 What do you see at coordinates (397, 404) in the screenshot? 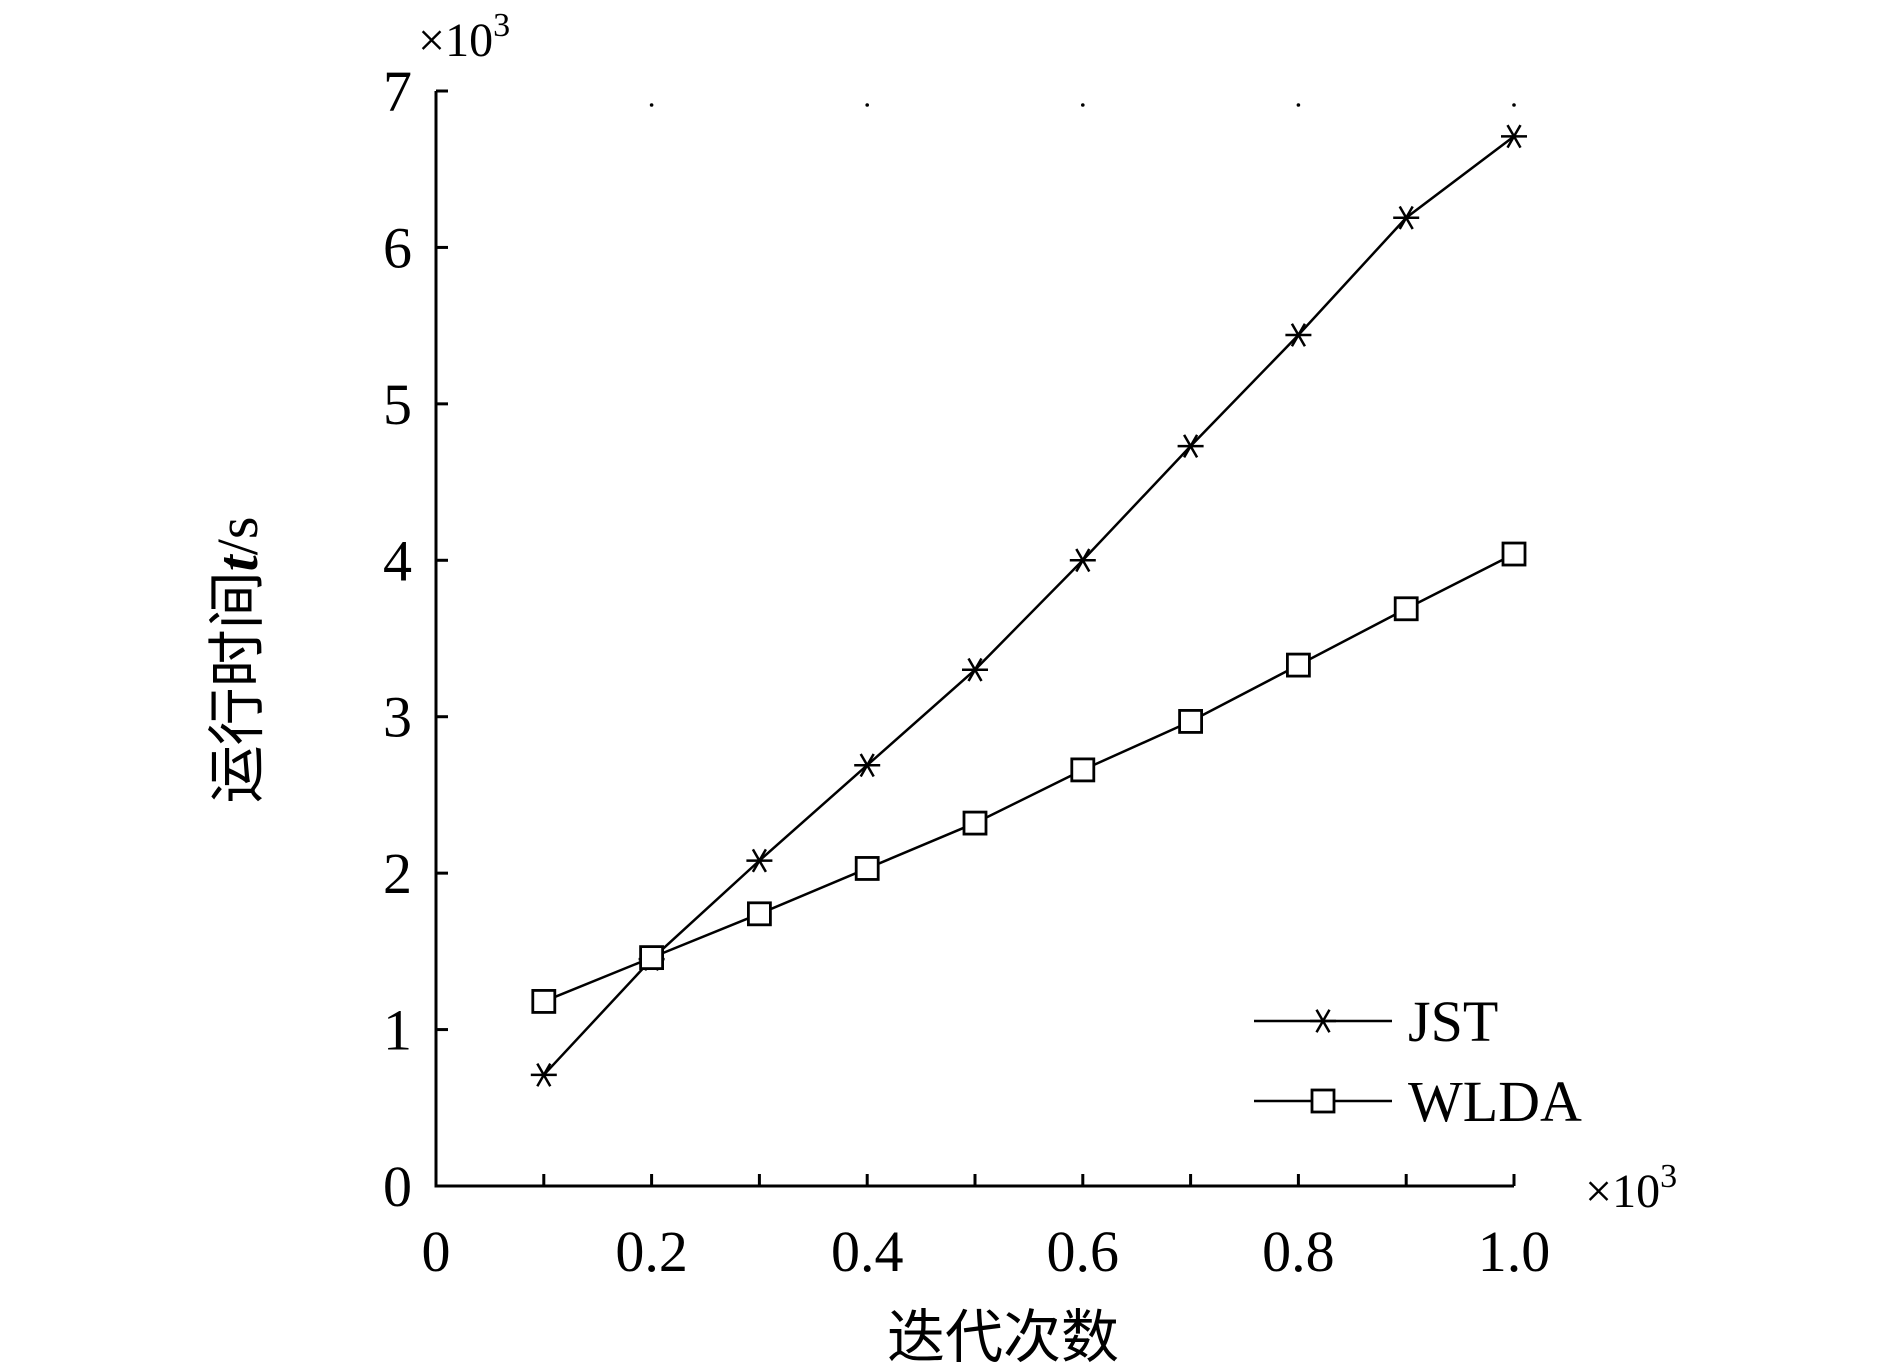
I see `y-tick-label: 5` at bounding box center [397, 404].